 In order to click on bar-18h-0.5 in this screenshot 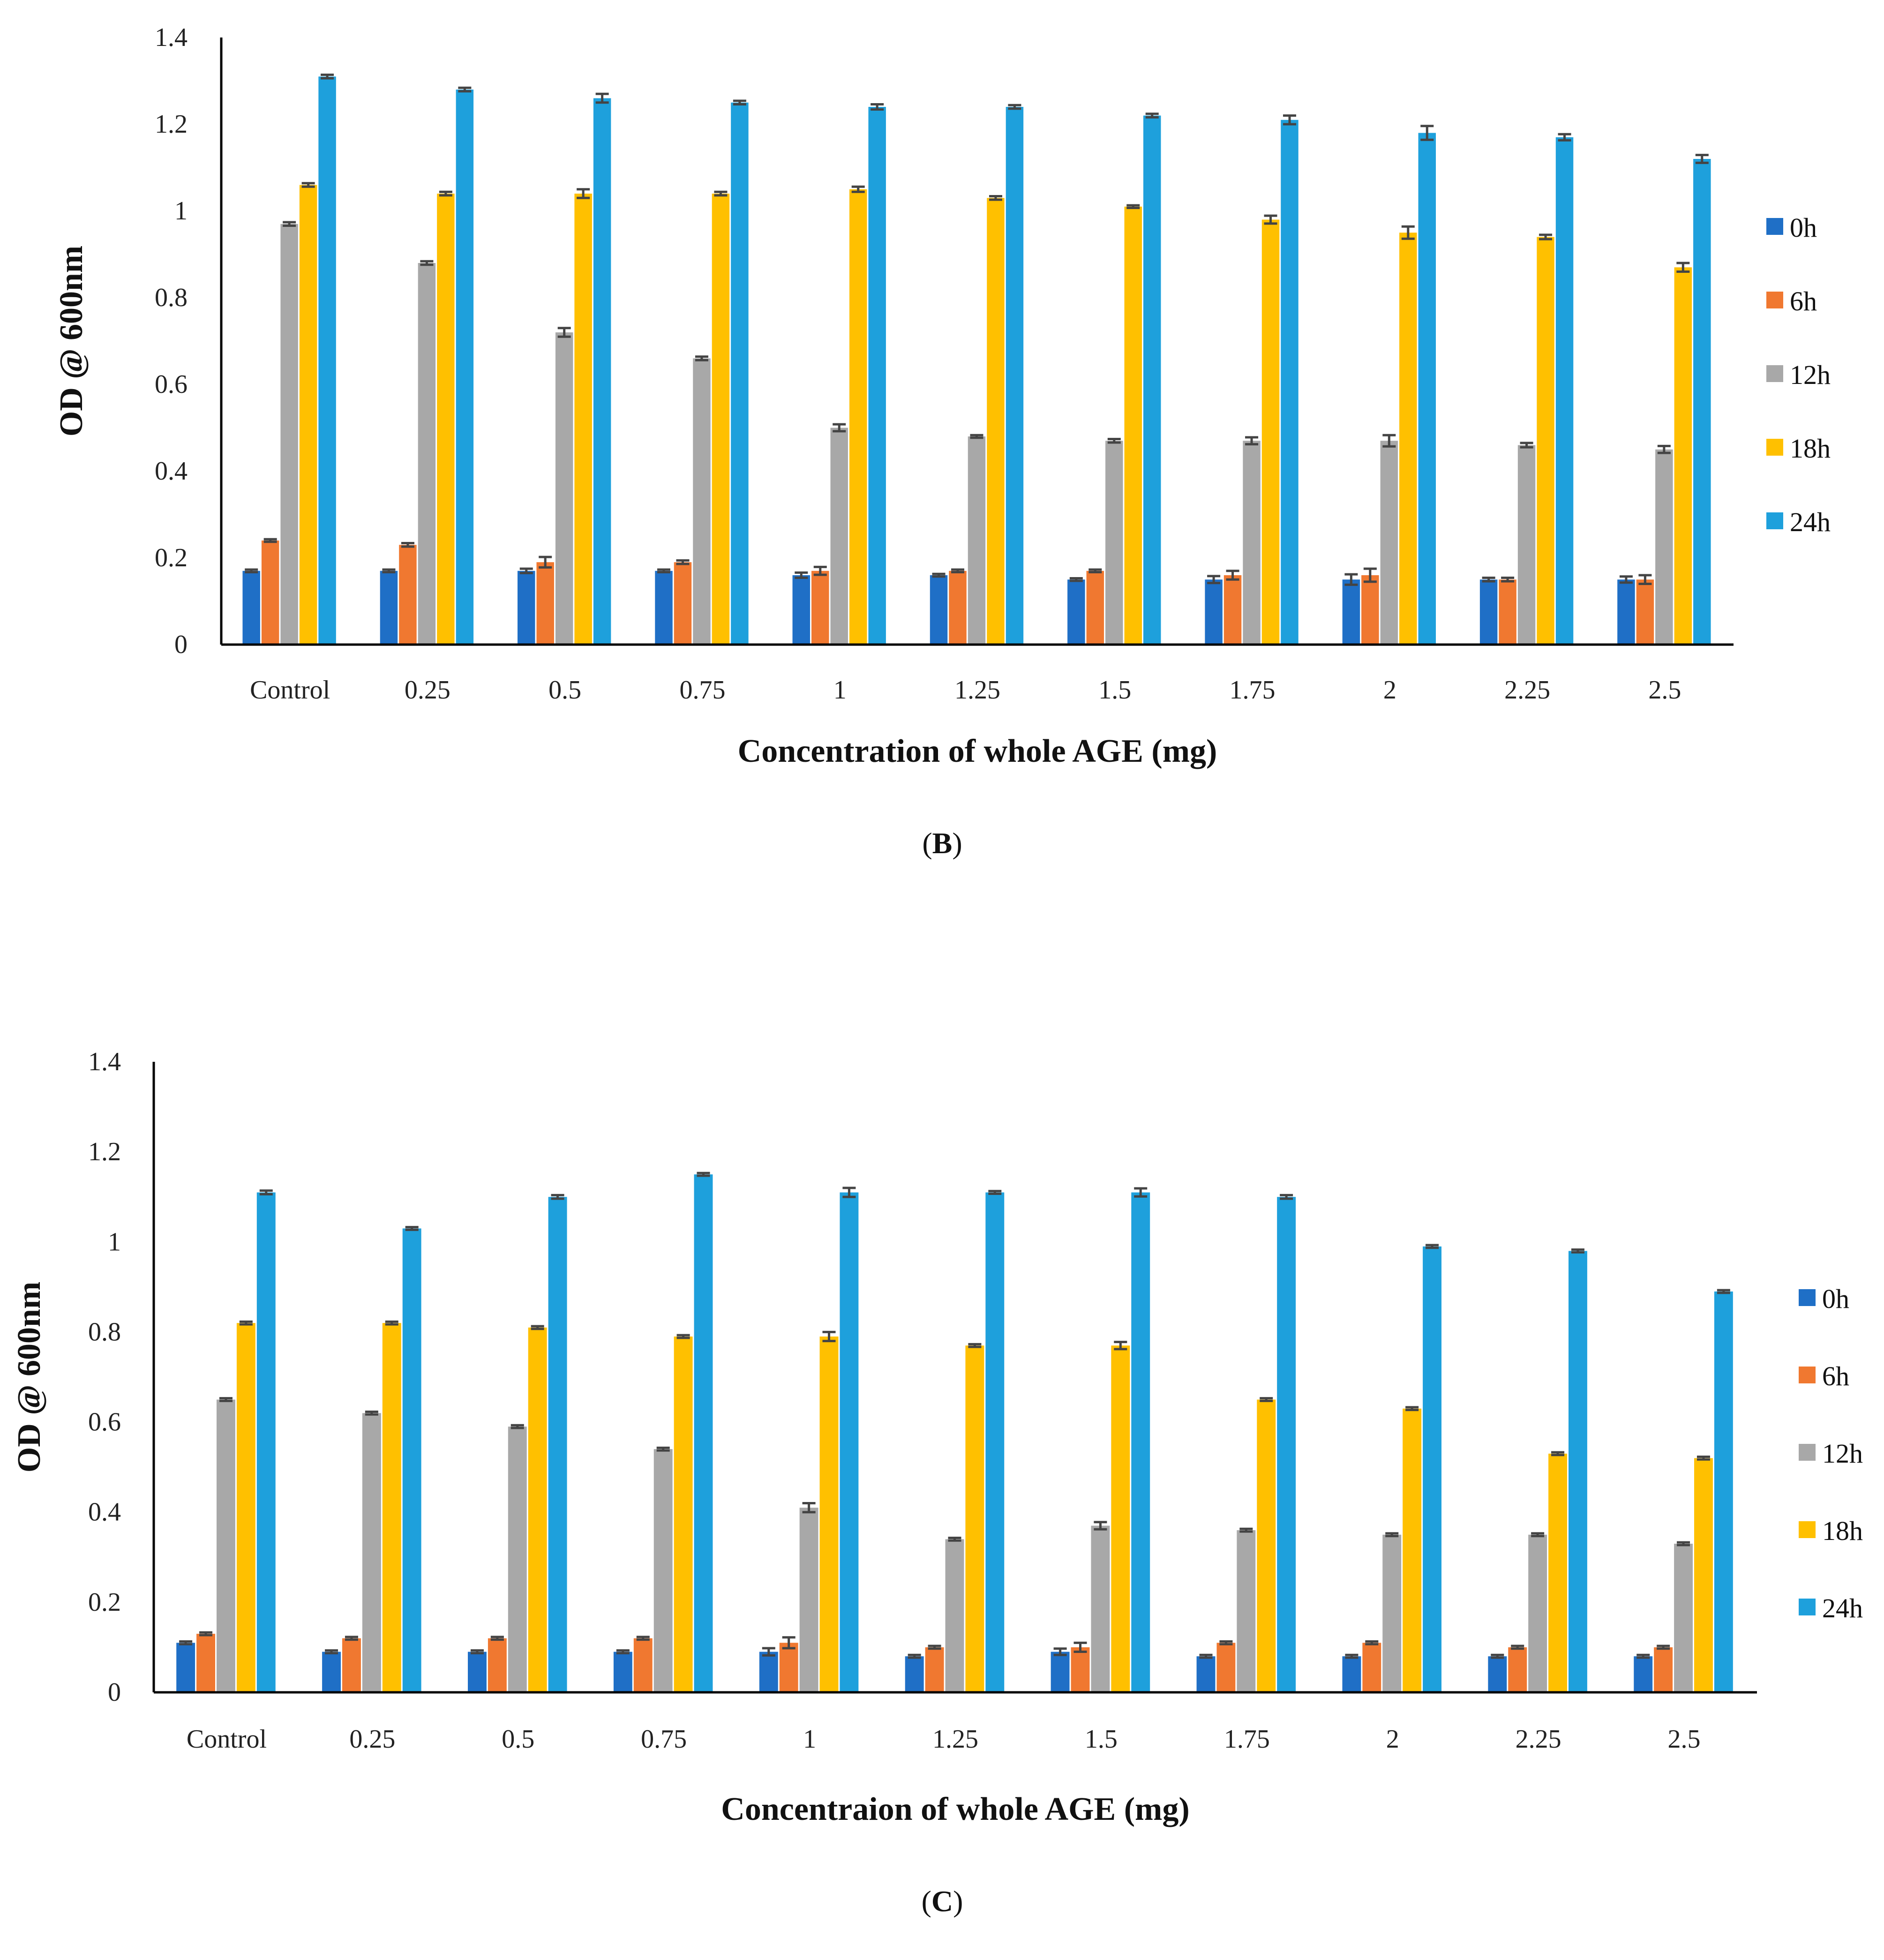, I will do `click(537, 1509)`.